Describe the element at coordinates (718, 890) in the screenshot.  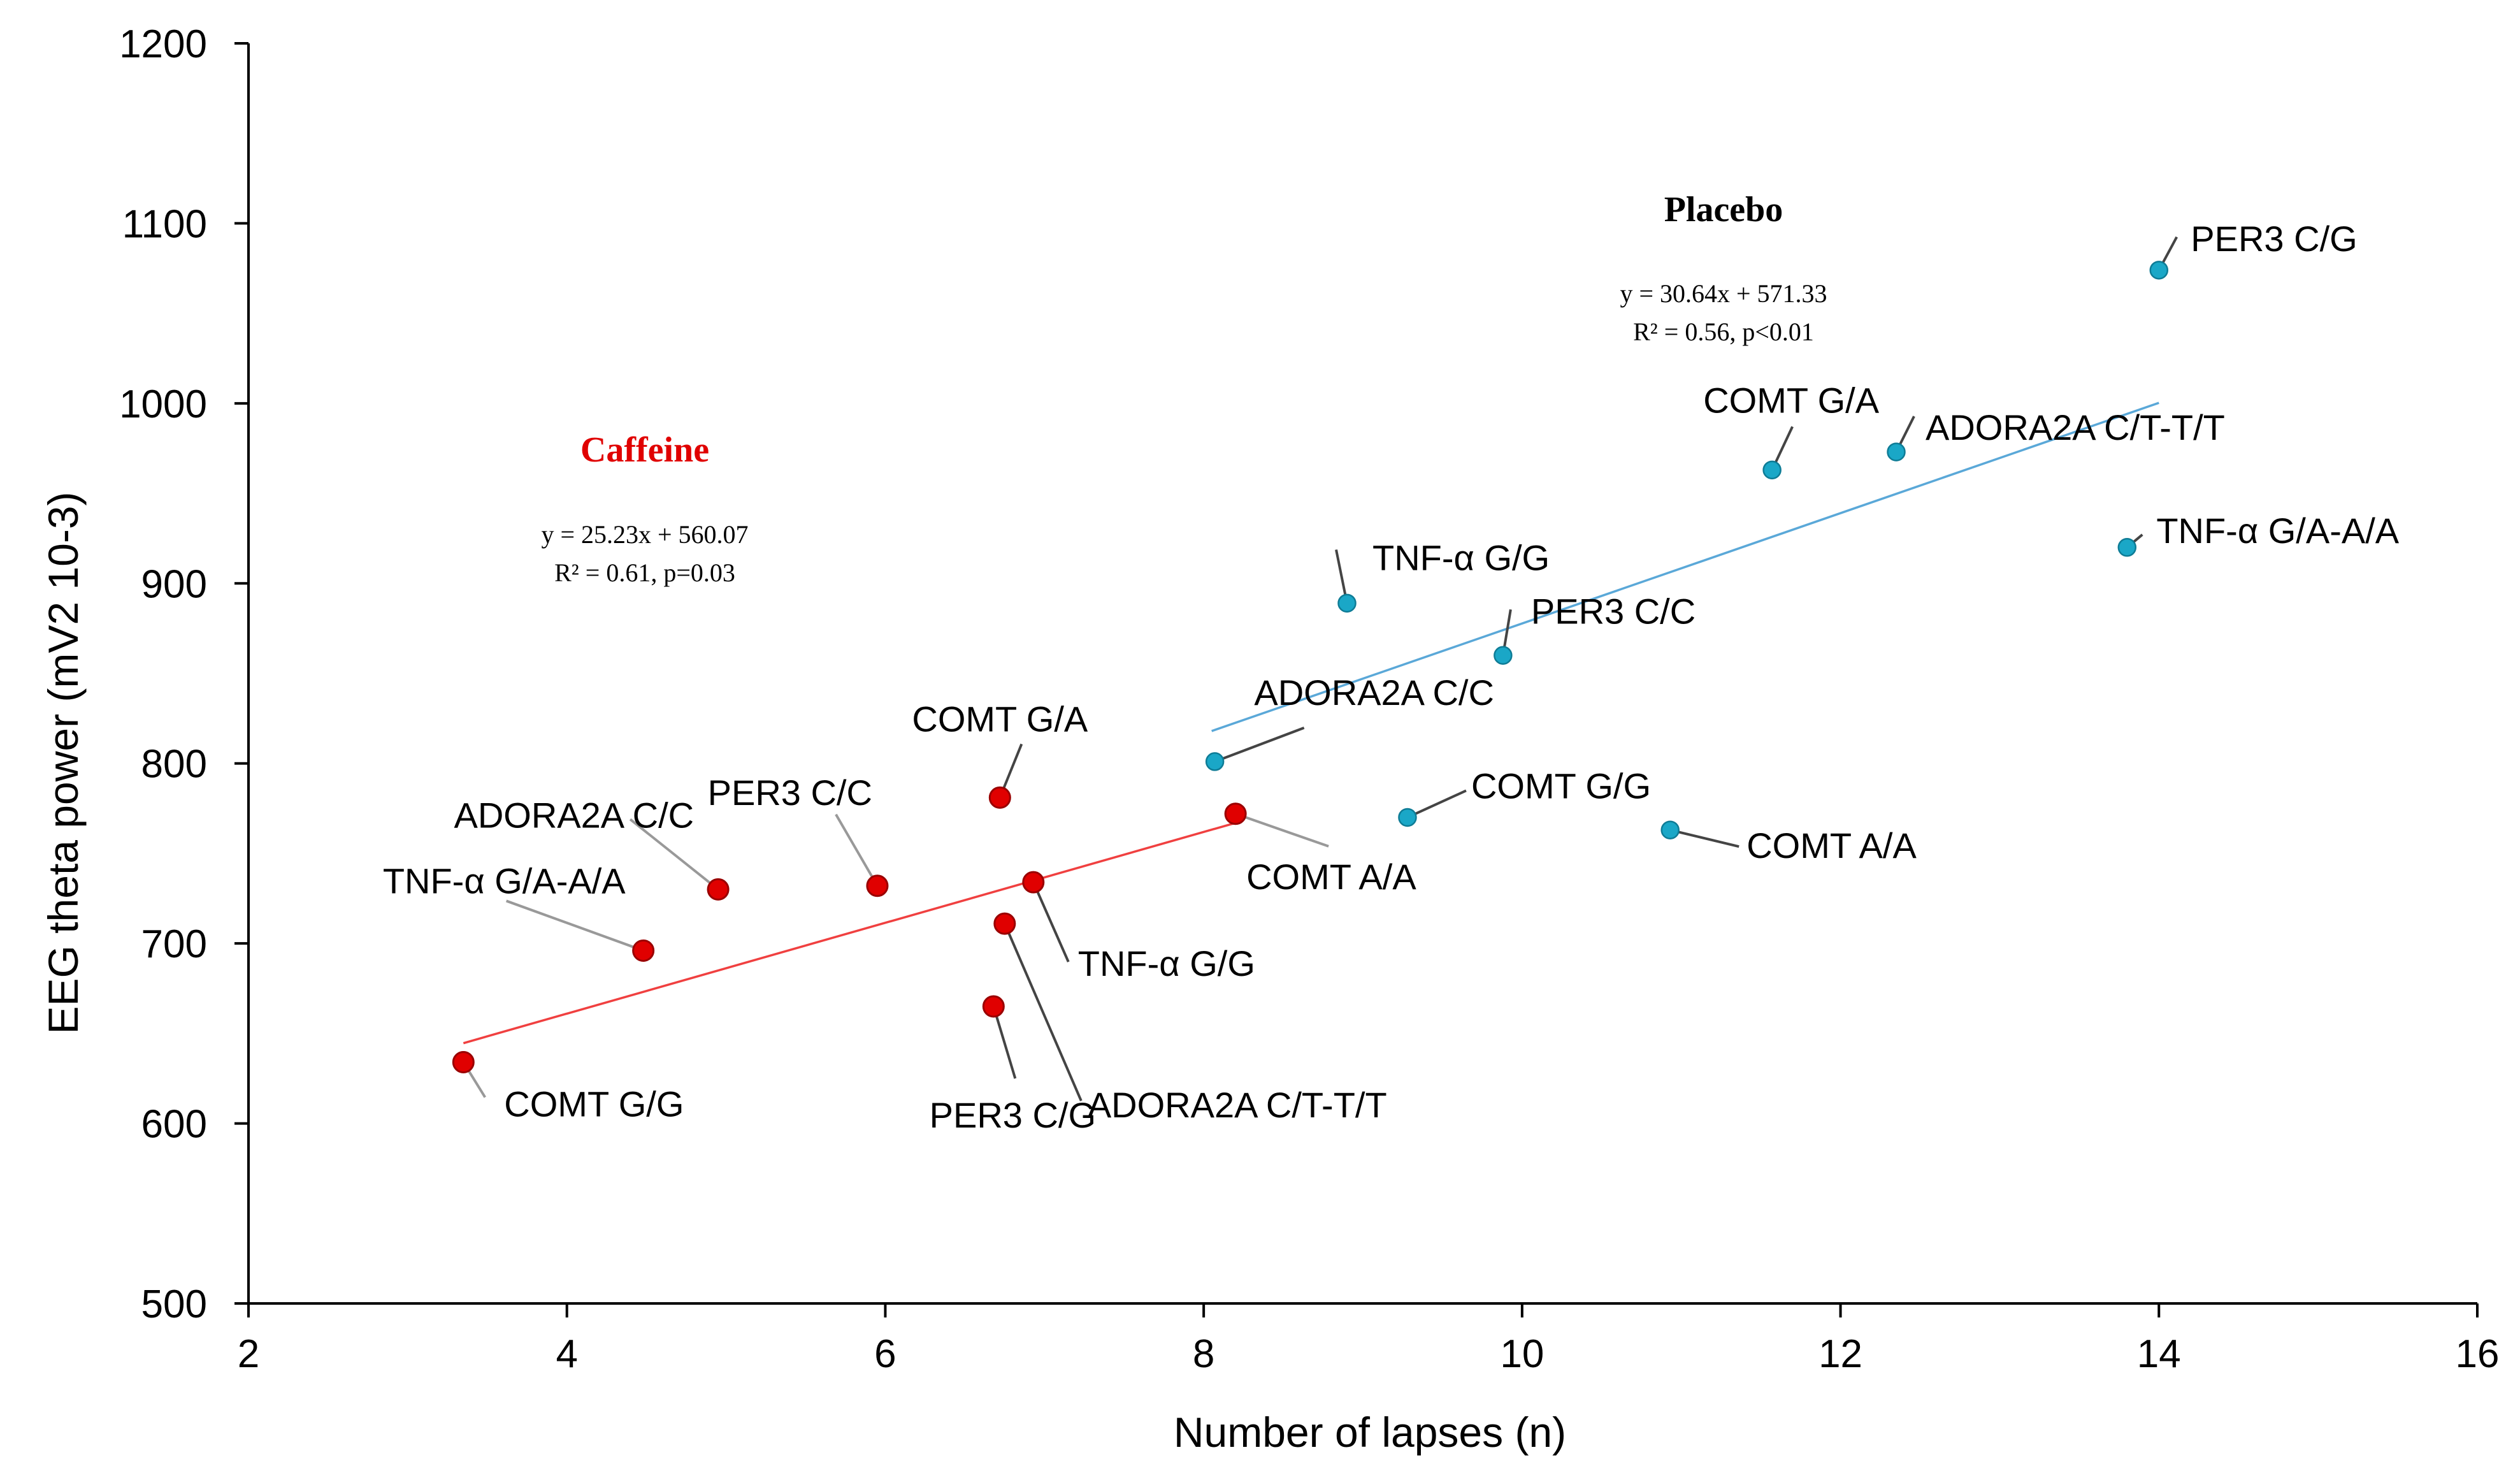
I see `caffeine-point-adora2a-c-c` at that location.